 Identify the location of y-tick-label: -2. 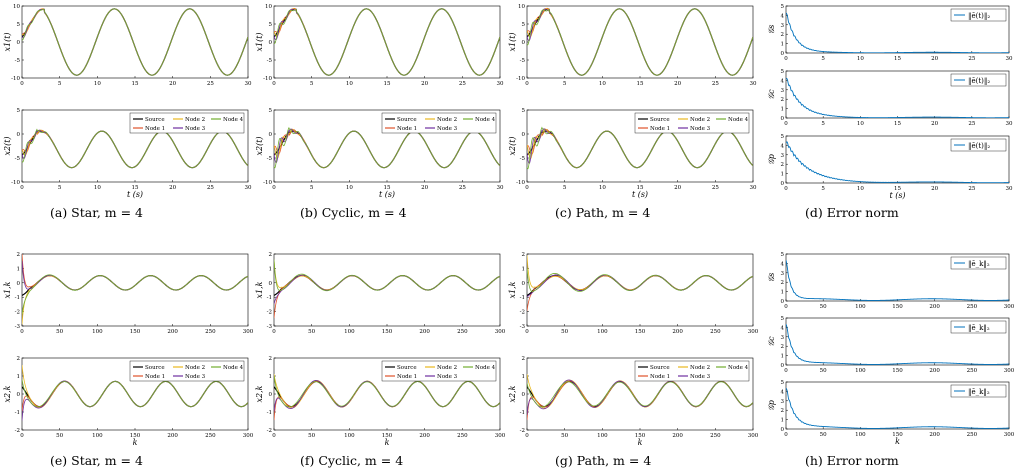
(269, 431).